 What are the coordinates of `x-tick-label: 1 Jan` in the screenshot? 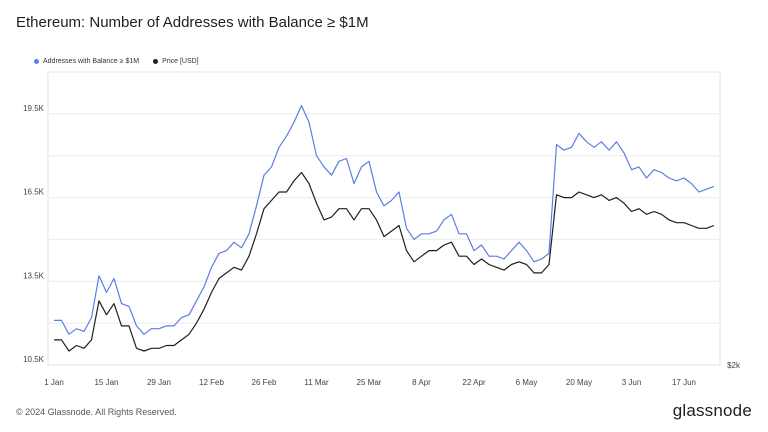 It's located at (54, 382).